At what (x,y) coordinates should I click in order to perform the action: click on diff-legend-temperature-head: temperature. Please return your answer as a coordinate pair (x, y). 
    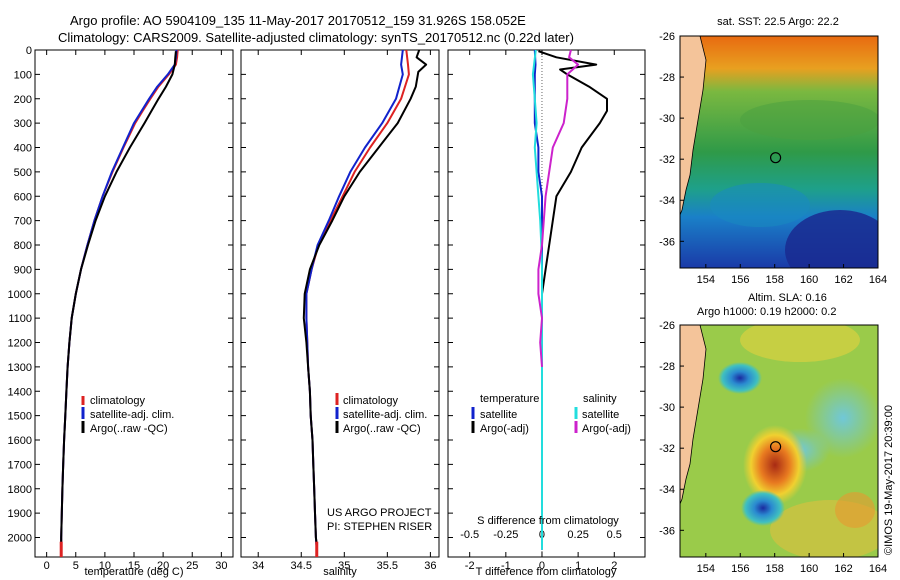
    Looking at the image, I should click on (509, 399).